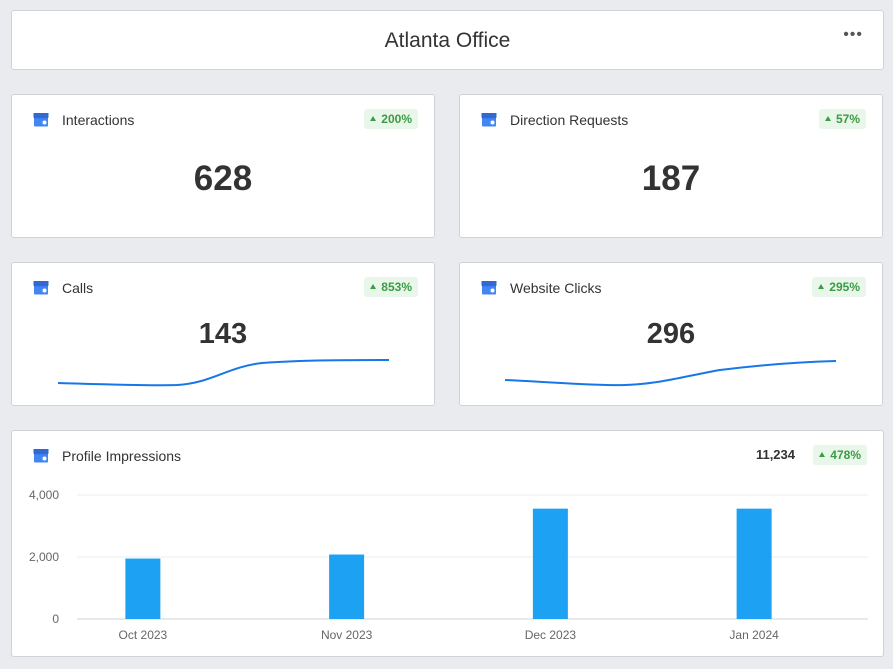 This screenshot has height=669, width=893. Describe the element at coordinates (347, 635) in the screenshot. I see `x-tick-label: Nov 2023` at that location.